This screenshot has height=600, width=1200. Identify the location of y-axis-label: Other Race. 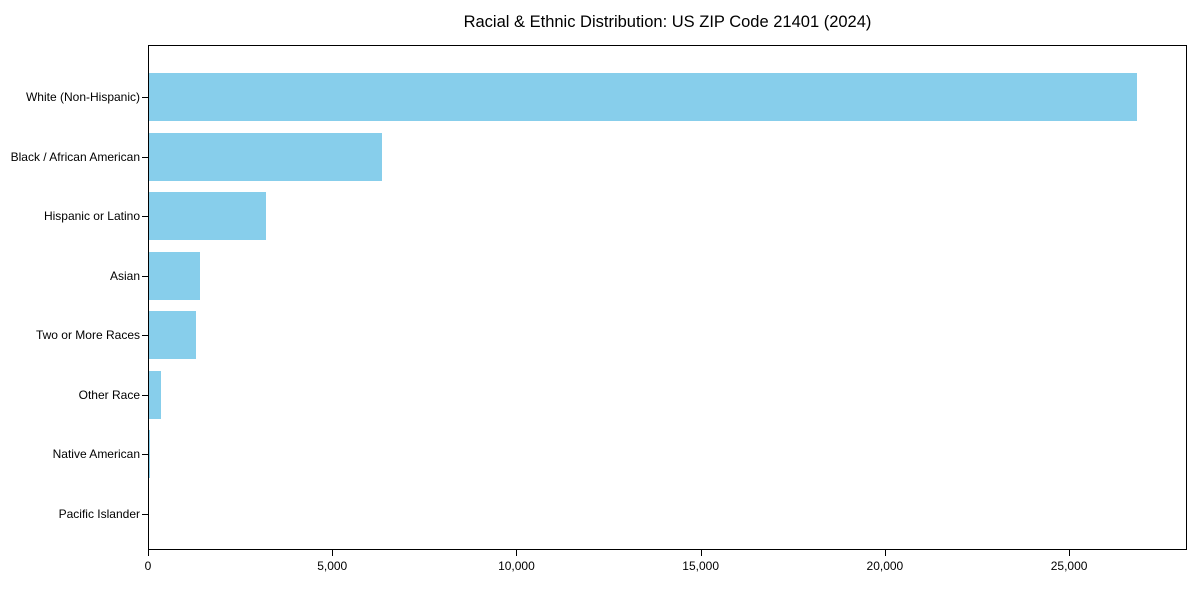
(109, 394).